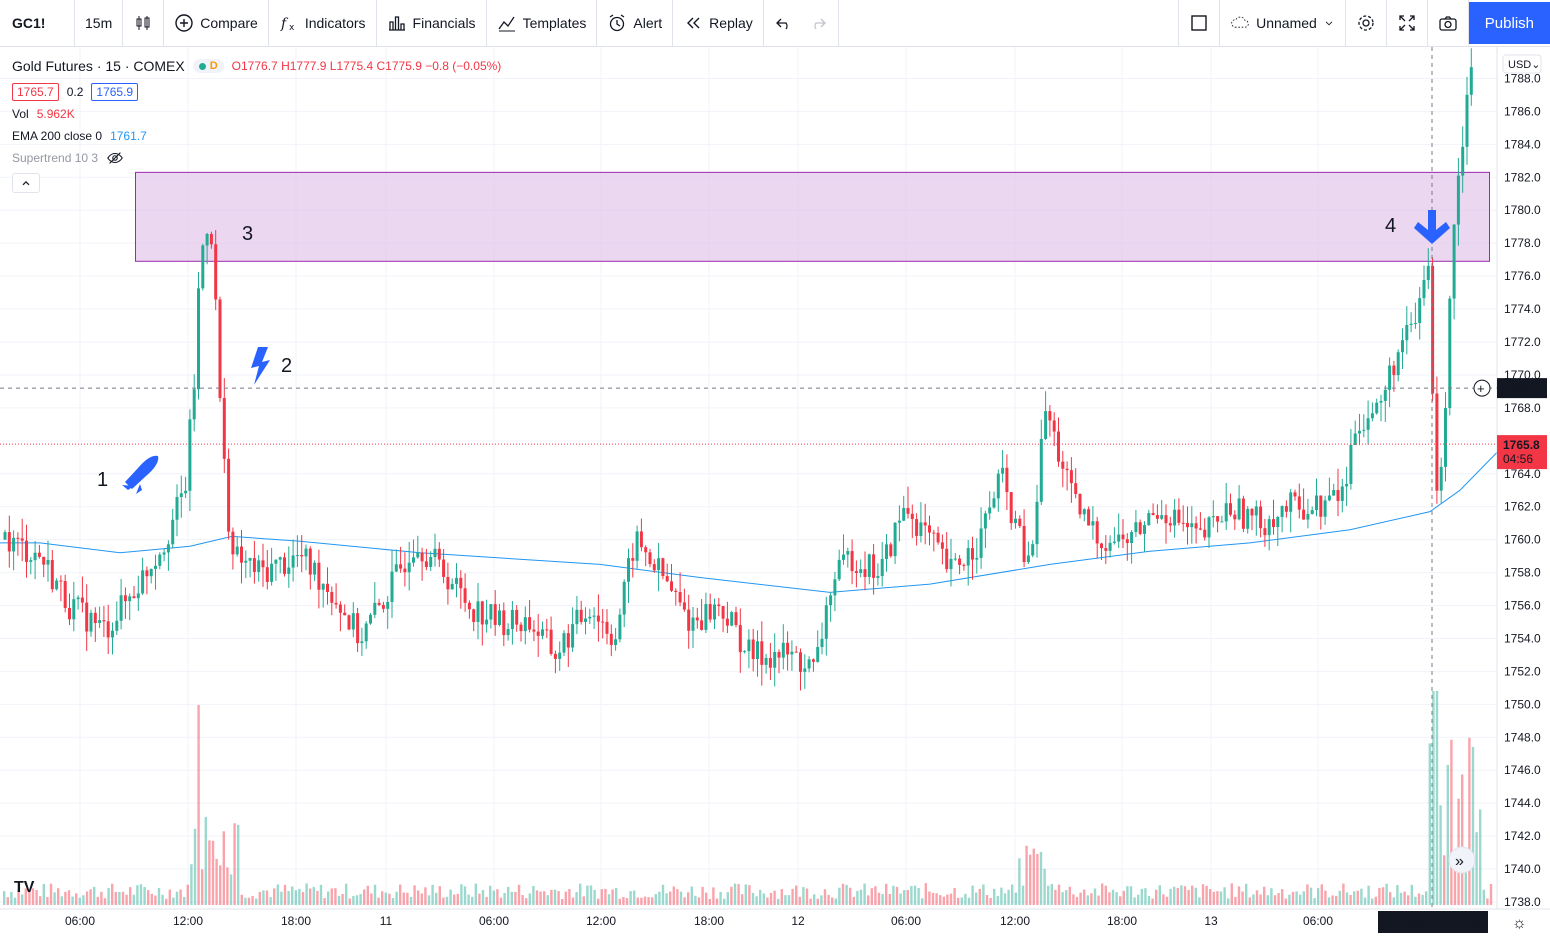 Image resolution: width=1550 pixels, height=939 pixels. What do you see at coordinates (1448, 23) in the screenshot?
I see `snapshot-button` at bounding box center [1448, 23].